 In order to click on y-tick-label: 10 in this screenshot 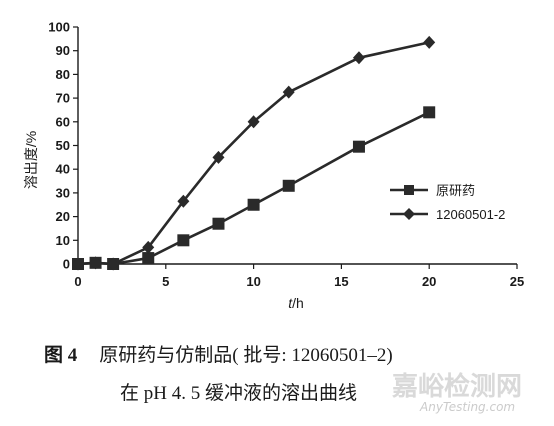, I will do `click(63, 240)`.